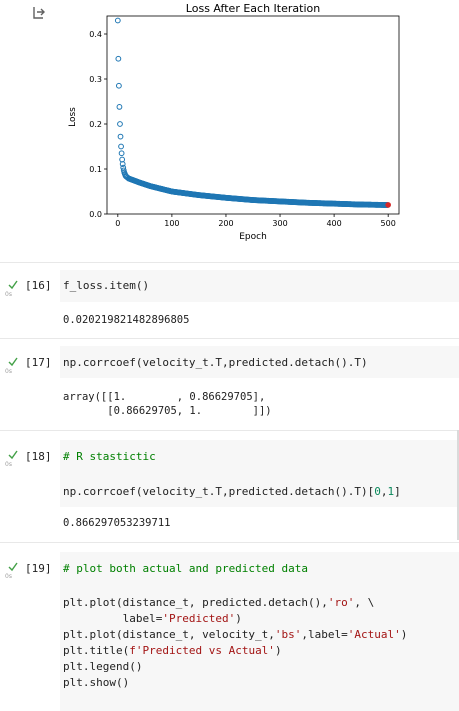 The width and height of the screenshot is (459, 711). What do you see at coordinates (95, 79) in the screenshot?
I see `y-tick-label: 0.3` at bounding box center [95, 79].